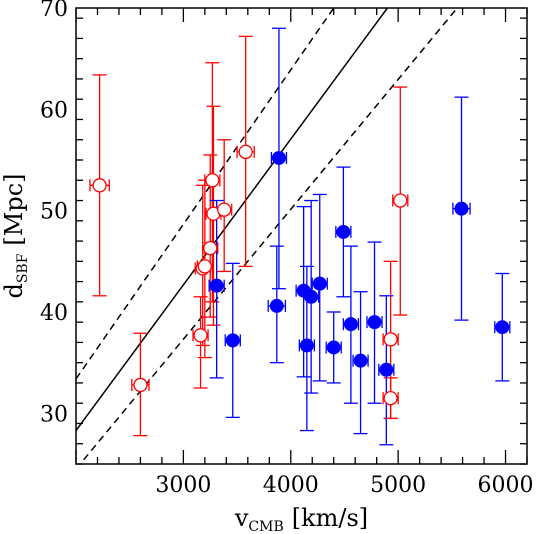 Image resolution: width=539 pixels, height=534 pixels. Describe the element at coordinates (54, 212) in the screenshot. I see `y-tick-label: 50` at that location.